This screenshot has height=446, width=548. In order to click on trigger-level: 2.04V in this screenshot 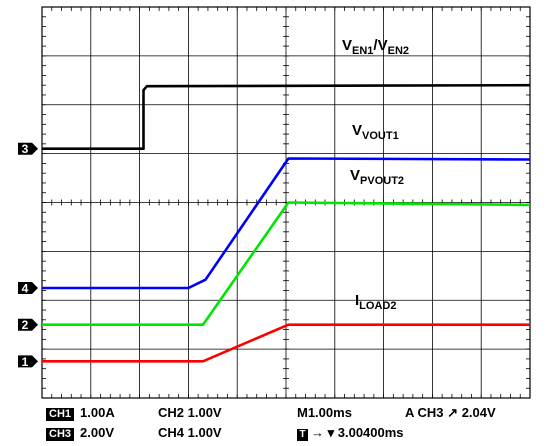, I will do `click(478, 412)`.